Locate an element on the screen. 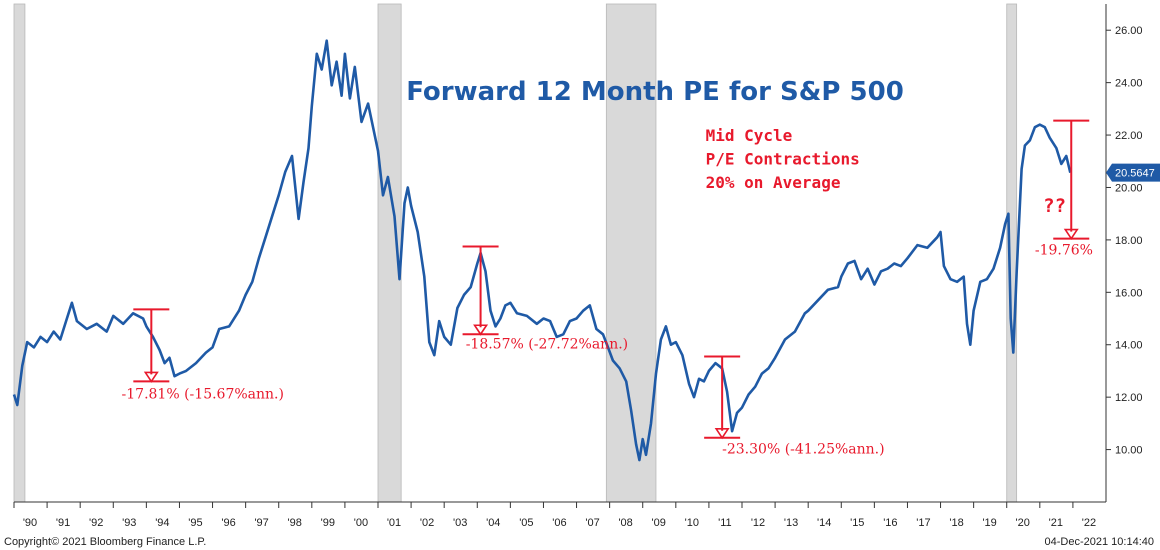 The height and width of the screenshot is (550, 1160). recession-band is located at coordinates (19, 253).